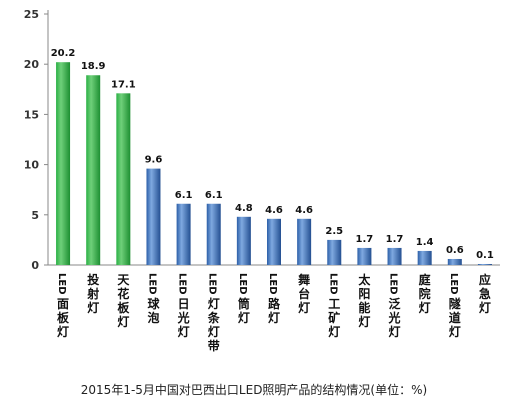  I want to click on data-label: 0.6, so click(455, 250).